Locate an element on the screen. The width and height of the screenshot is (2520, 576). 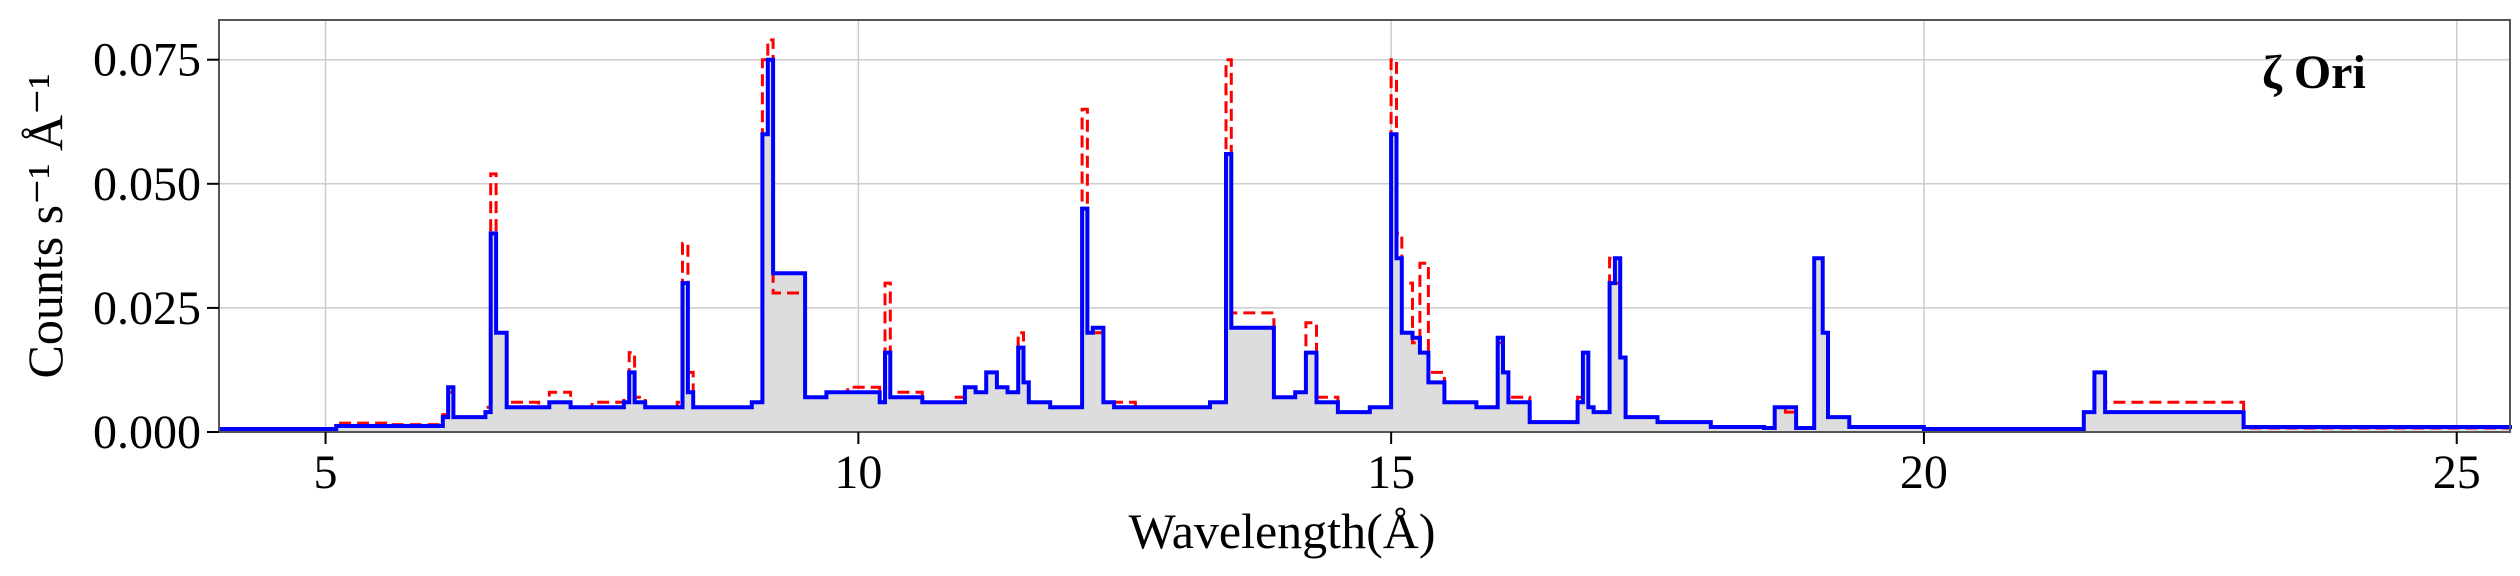
y-tick-label: 0.075 is located at coordinates (147, 60).